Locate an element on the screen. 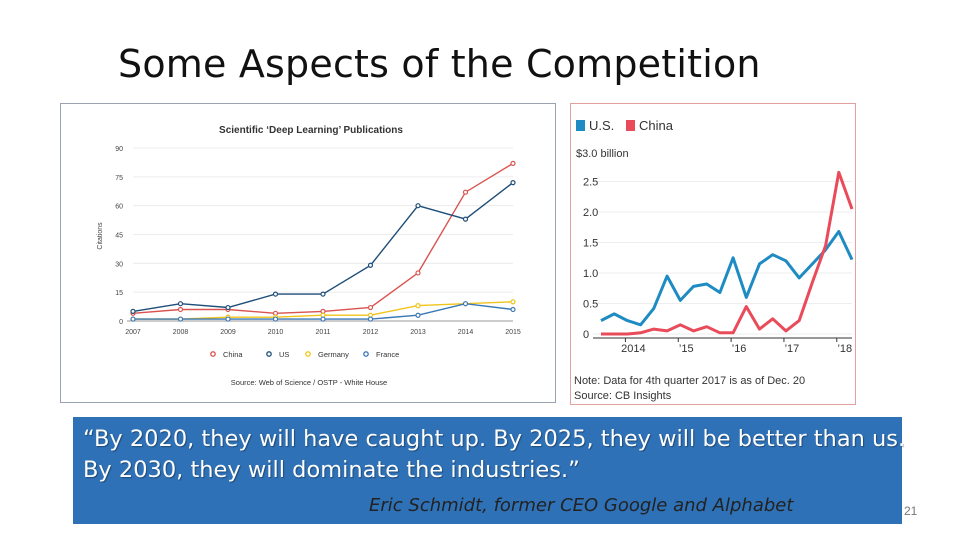  publications-x-tick: 2015 is located at coordinates (513, 332).